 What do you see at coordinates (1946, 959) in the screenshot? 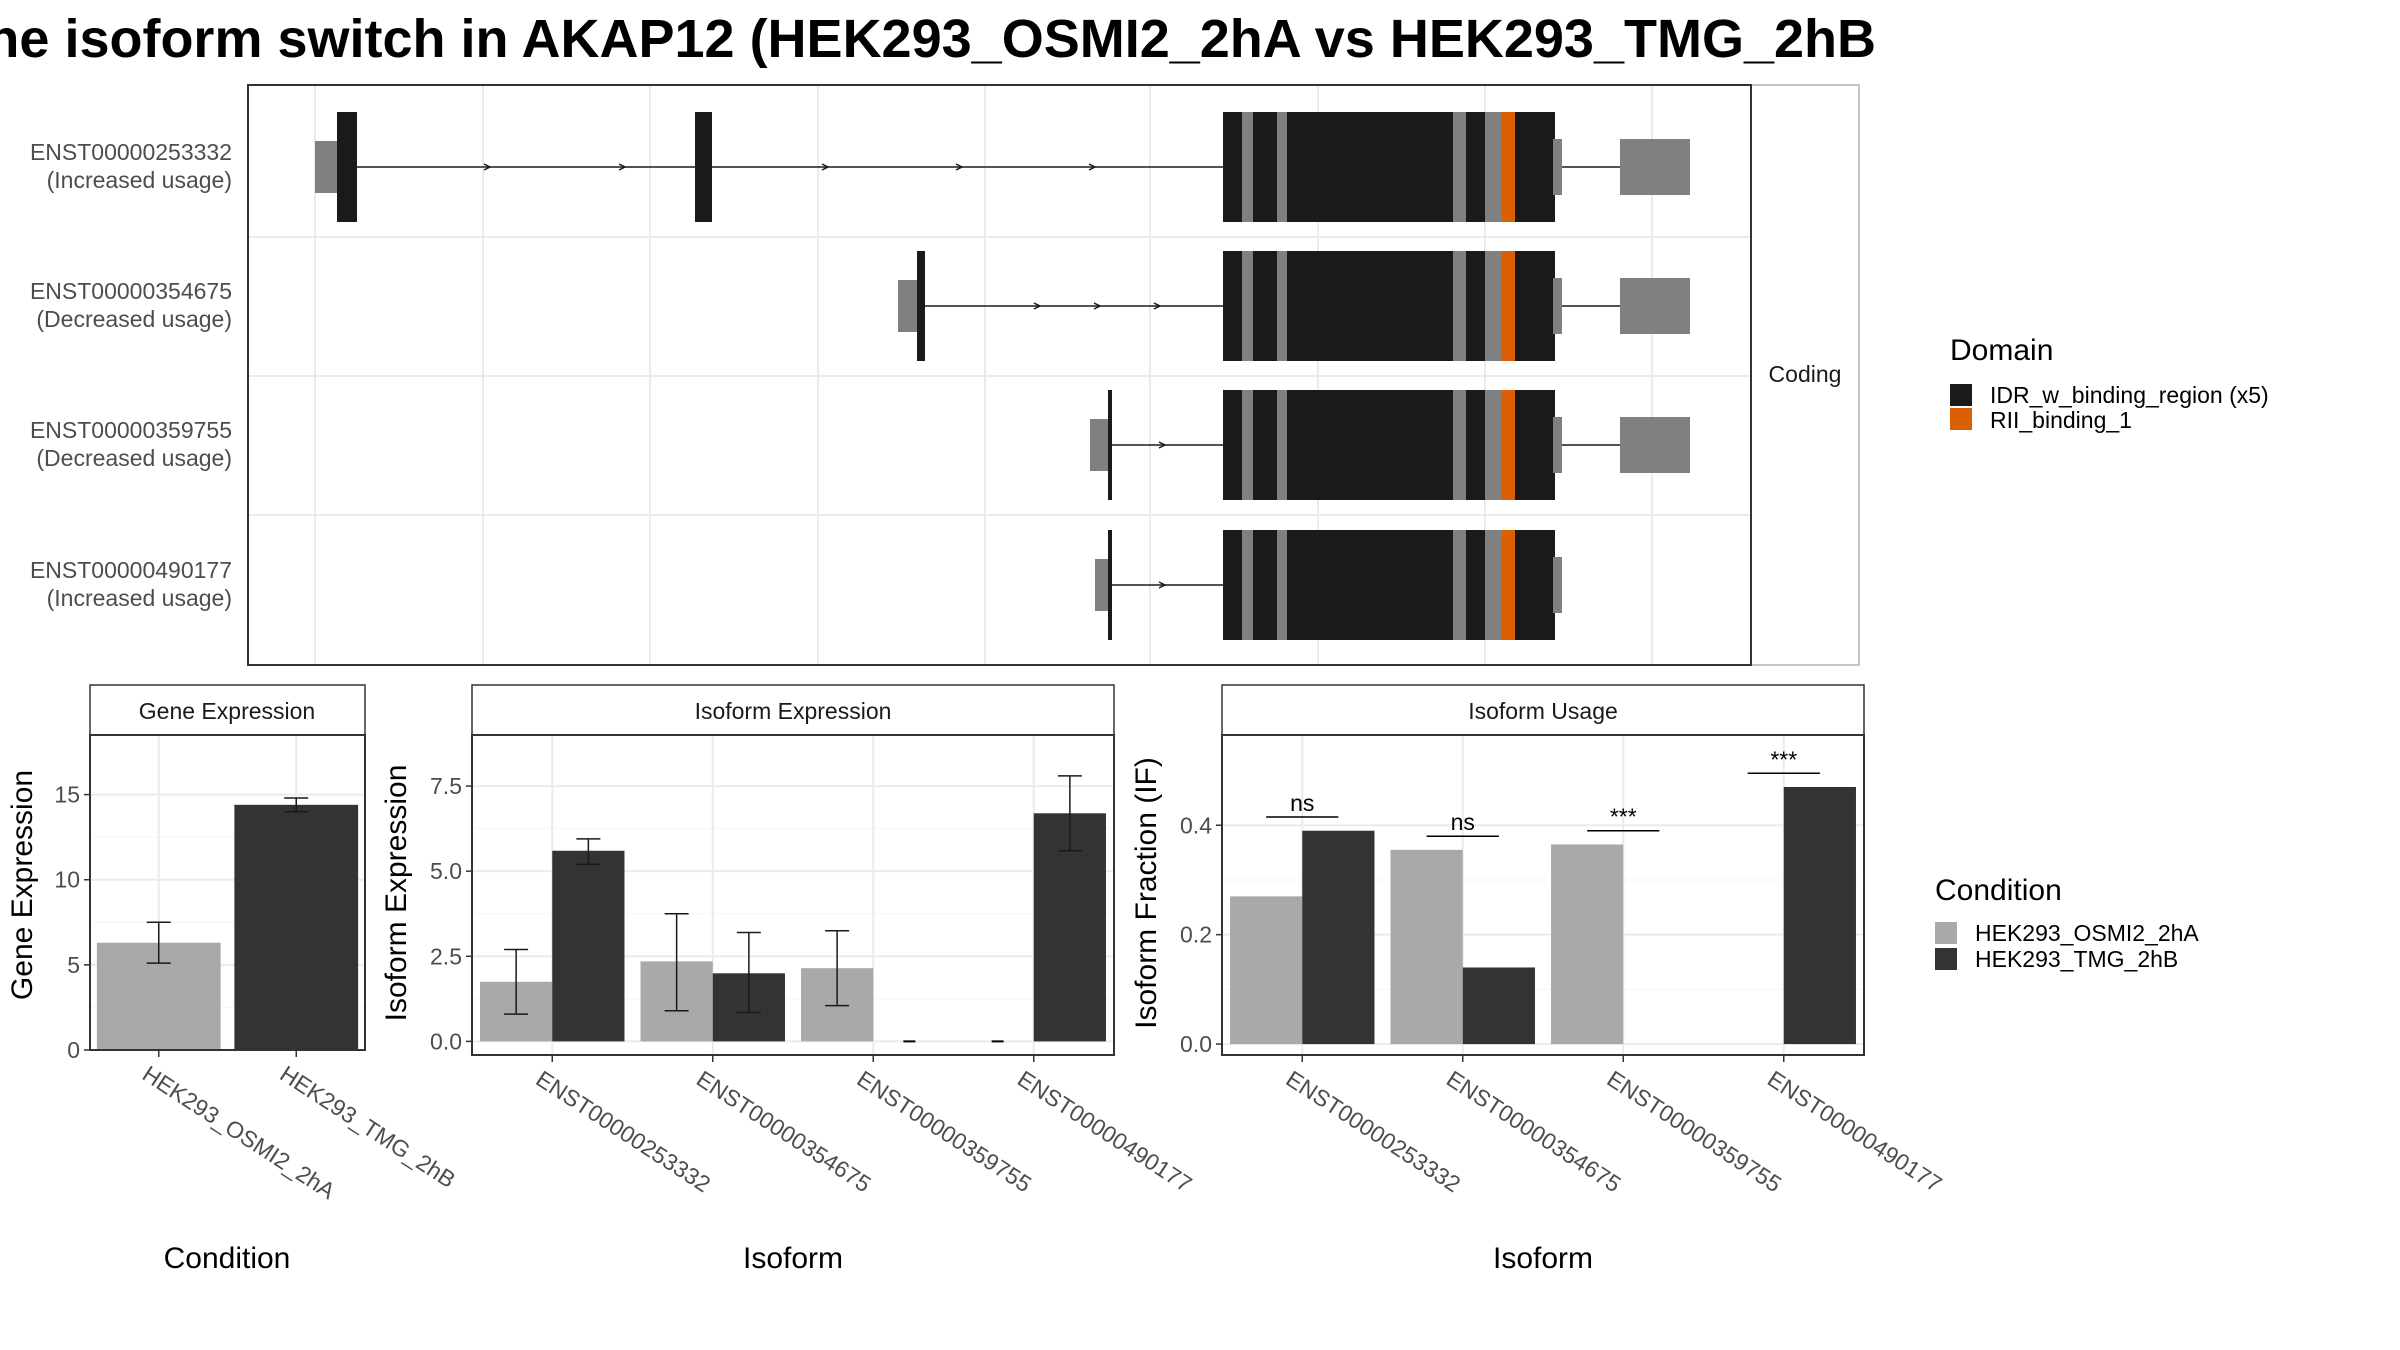
I see `condition-legend-swatch-b` at bounding box center [1946, 959].